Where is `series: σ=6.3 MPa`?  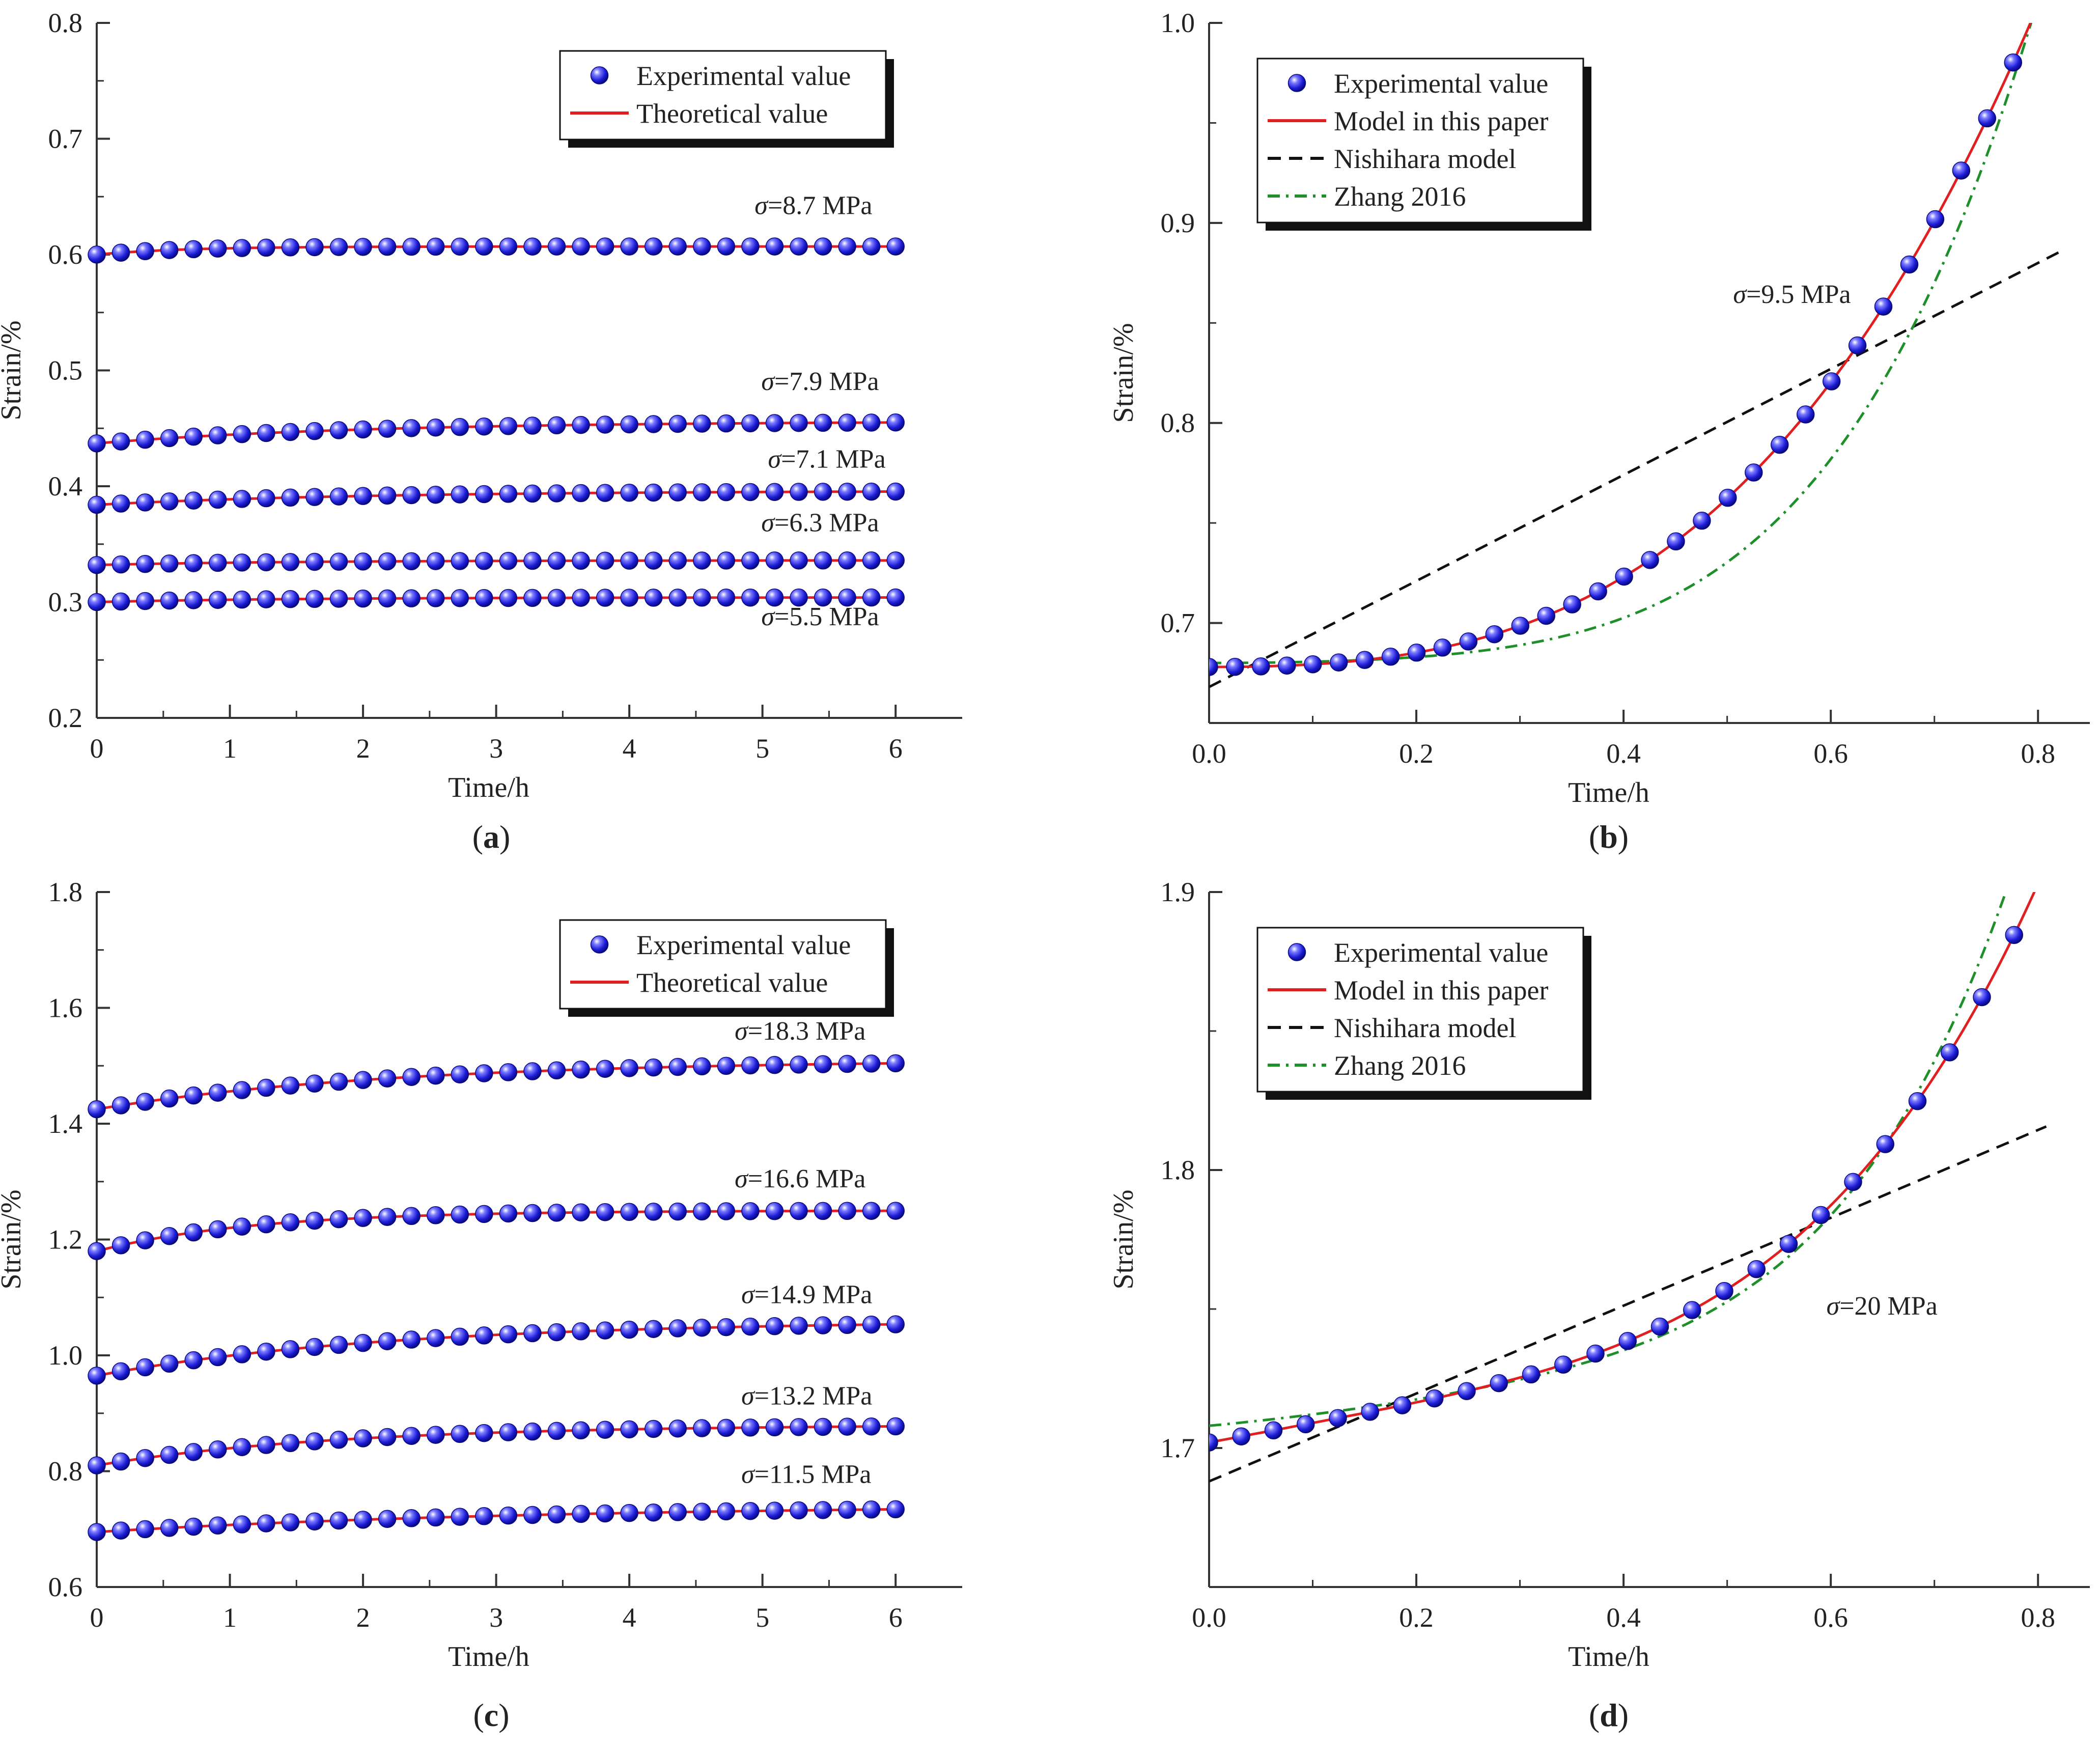
series: σ=6.3 MPa is located at coordinates (496, 542).